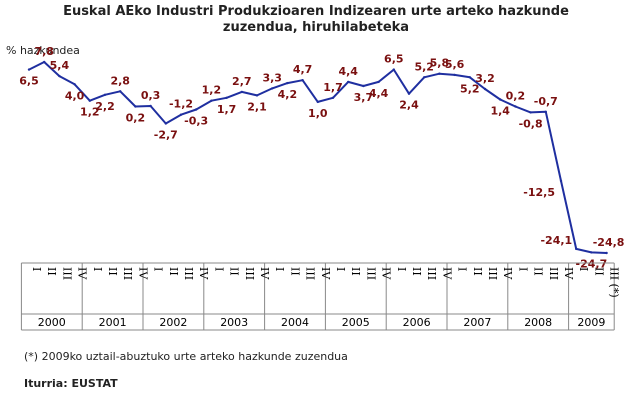  I want to click on data-label: 2,1, so click(257, 106).